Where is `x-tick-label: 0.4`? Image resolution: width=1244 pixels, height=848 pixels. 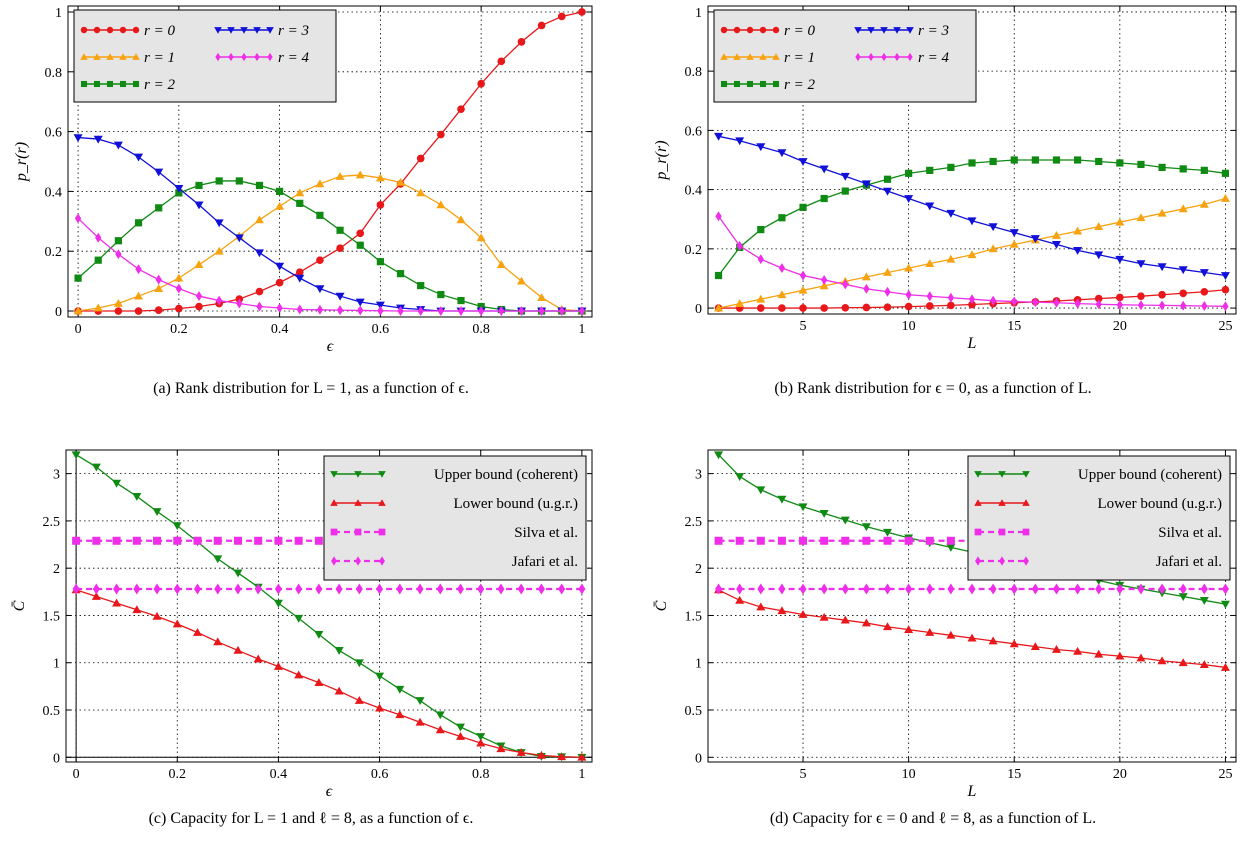 x-tick-label: 0.4 is located at coordinates (280, 329).